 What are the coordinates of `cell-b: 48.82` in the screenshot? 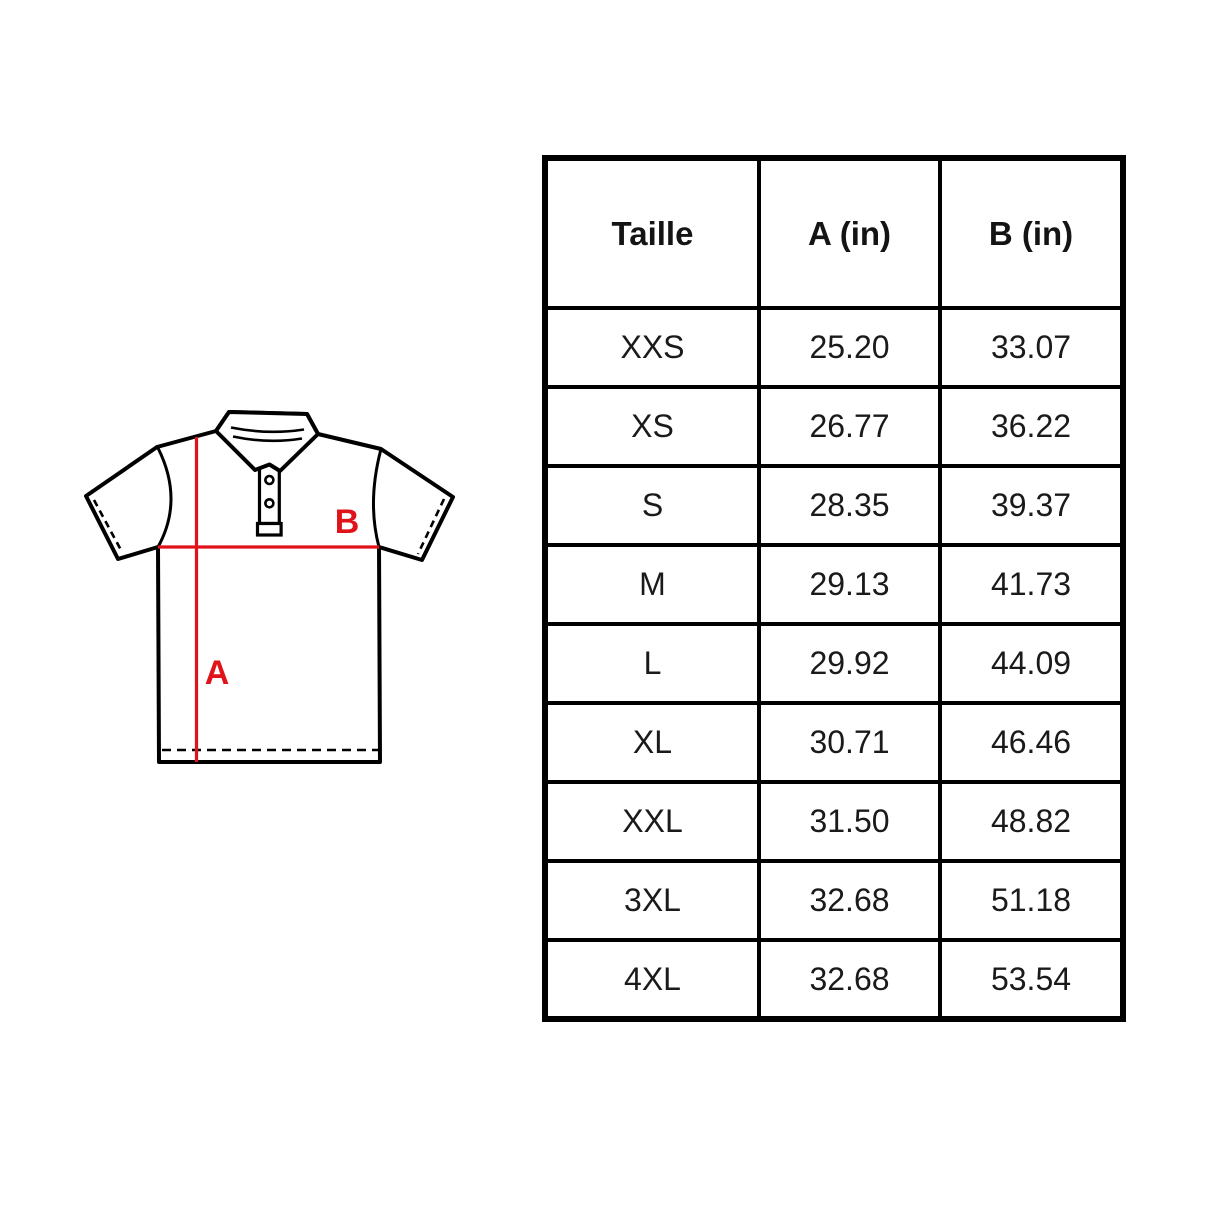 It's located at (1031, 821).